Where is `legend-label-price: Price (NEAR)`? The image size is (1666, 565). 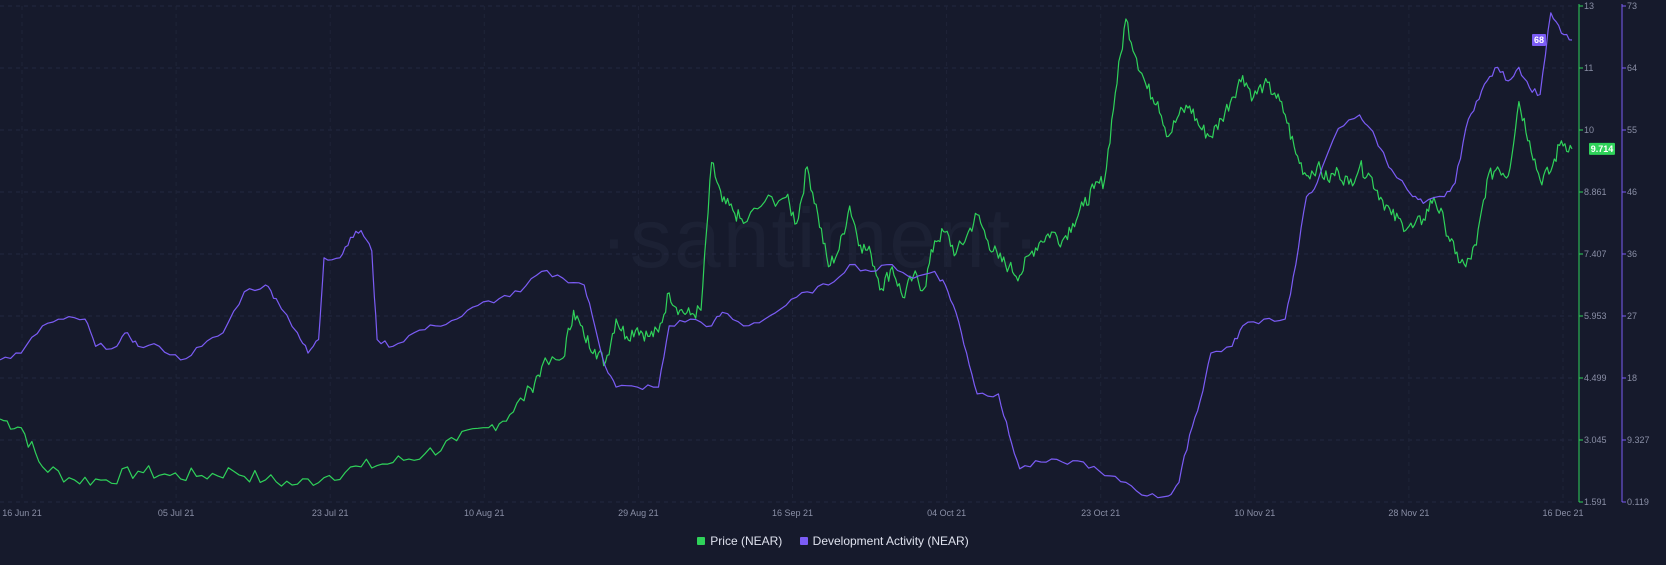 legend-label-price: Price (NEAR) is located at coordinates (746, 541).